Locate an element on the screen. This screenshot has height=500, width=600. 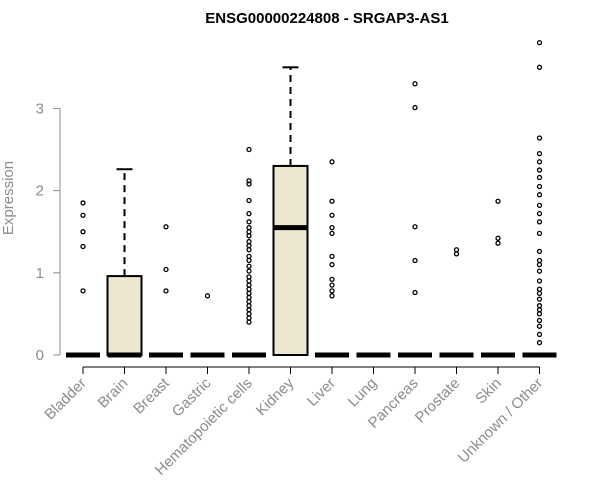
chart-title: ENSG00000224808 - SRGAP3-AS1 is located at coordinates (326, 18).